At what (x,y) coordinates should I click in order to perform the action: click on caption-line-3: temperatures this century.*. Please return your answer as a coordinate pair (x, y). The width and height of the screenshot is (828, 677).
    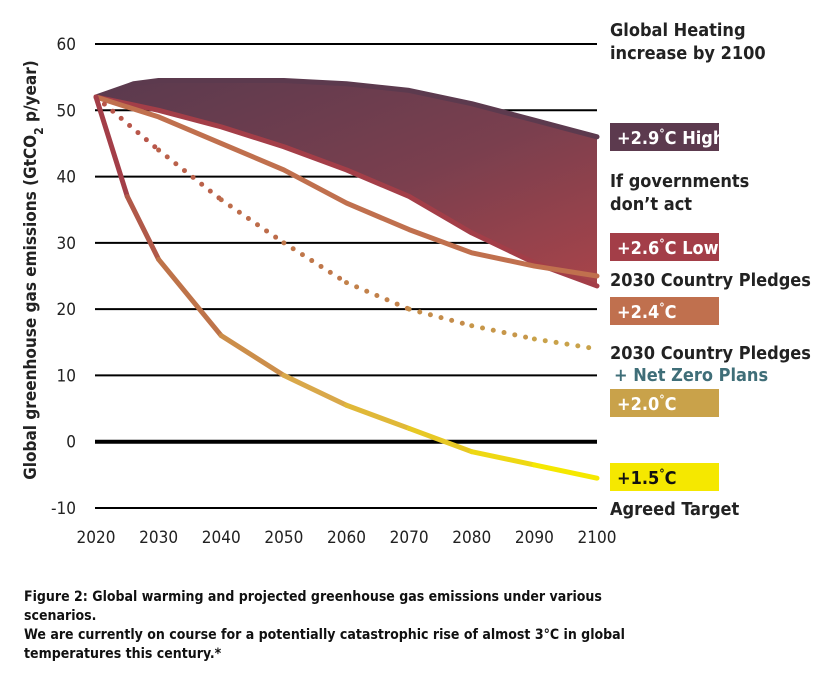
    Looking at the image, I should click on (123, 654).